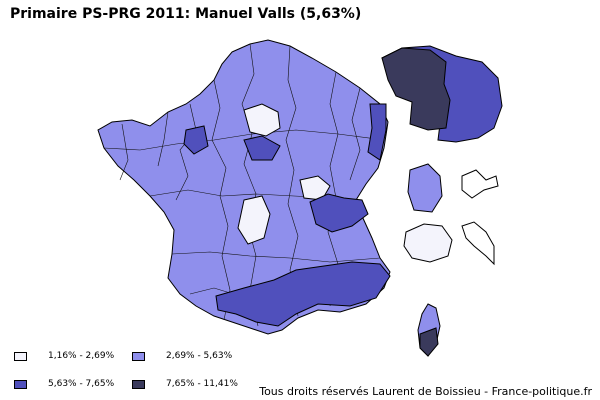  Describe the element at coordinates (303, 294) in the screenshot. I see `region-high-south` at that location.